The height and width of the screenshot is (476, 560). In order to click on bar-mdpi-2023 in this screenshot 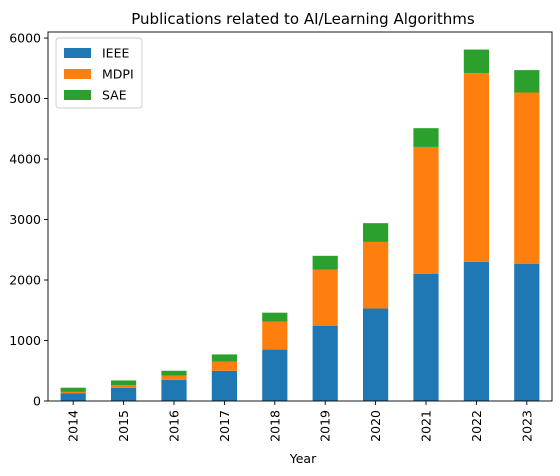, I will do `click(527, 178)`.